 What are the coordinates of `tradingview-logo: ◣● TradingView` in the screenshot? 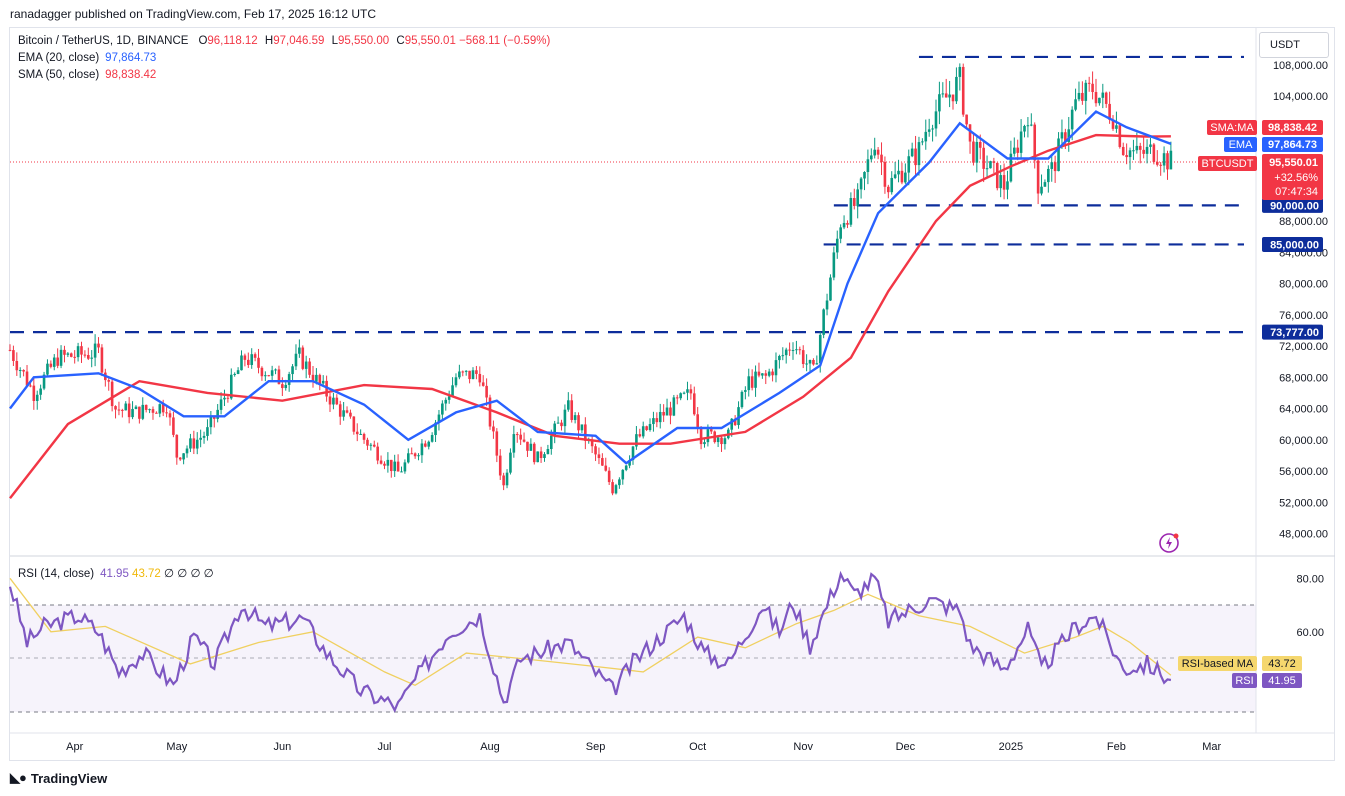 It's located at (58, 778).